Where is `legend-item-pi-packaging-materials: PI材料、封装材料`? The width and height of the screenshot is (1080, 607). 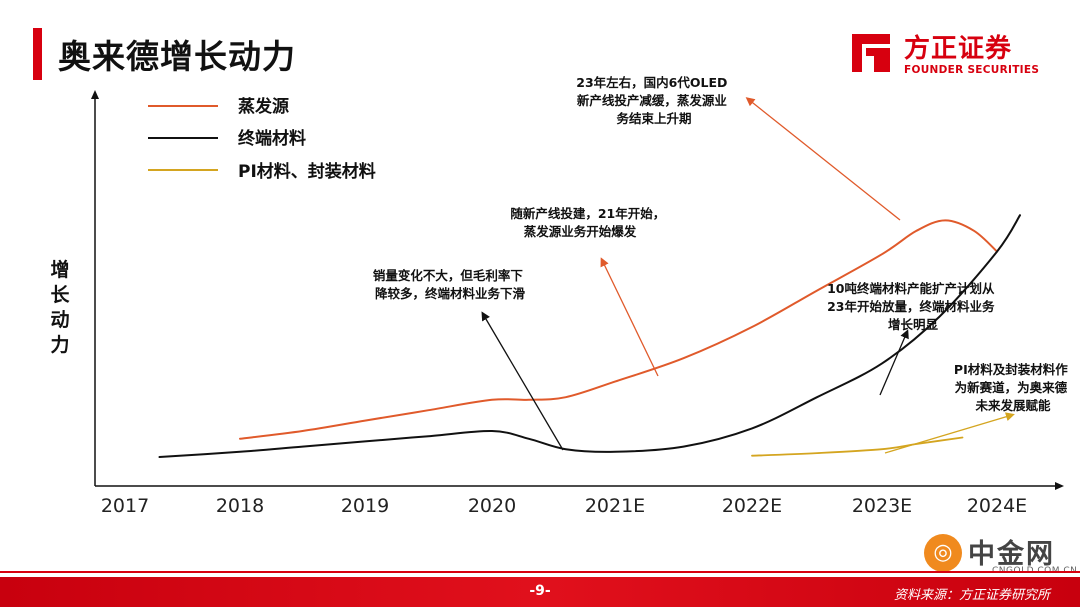
legend-item-pi-packaging-materials: PI材料、封装材料 is located at coordinates (262, 171).